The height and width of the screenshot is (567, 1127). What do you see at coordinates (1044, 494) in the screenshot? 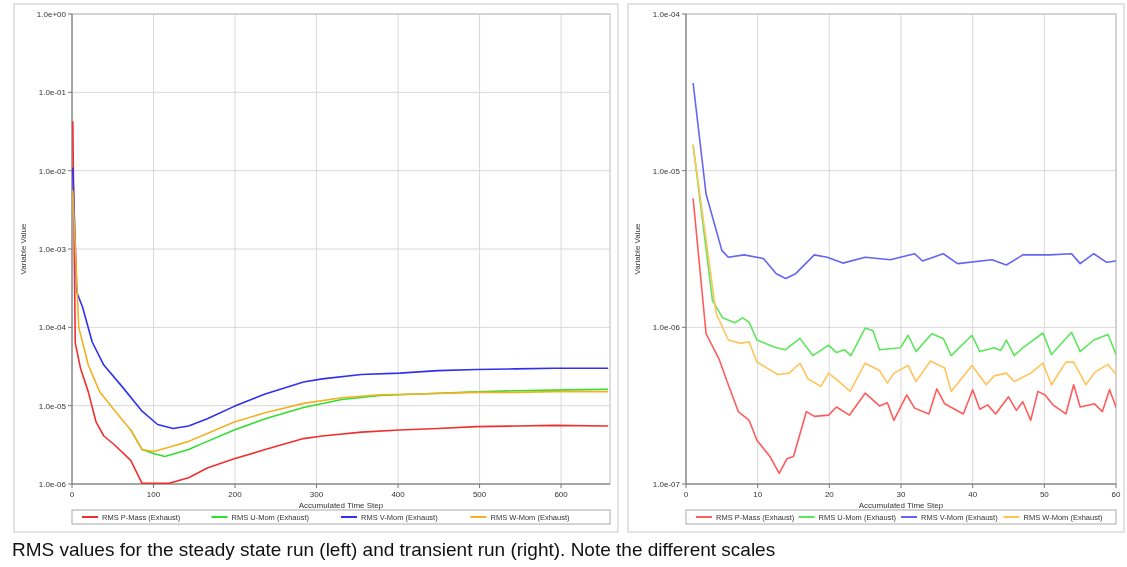
I see `x-tick-label: 50` at bounding box center [1044, 494].